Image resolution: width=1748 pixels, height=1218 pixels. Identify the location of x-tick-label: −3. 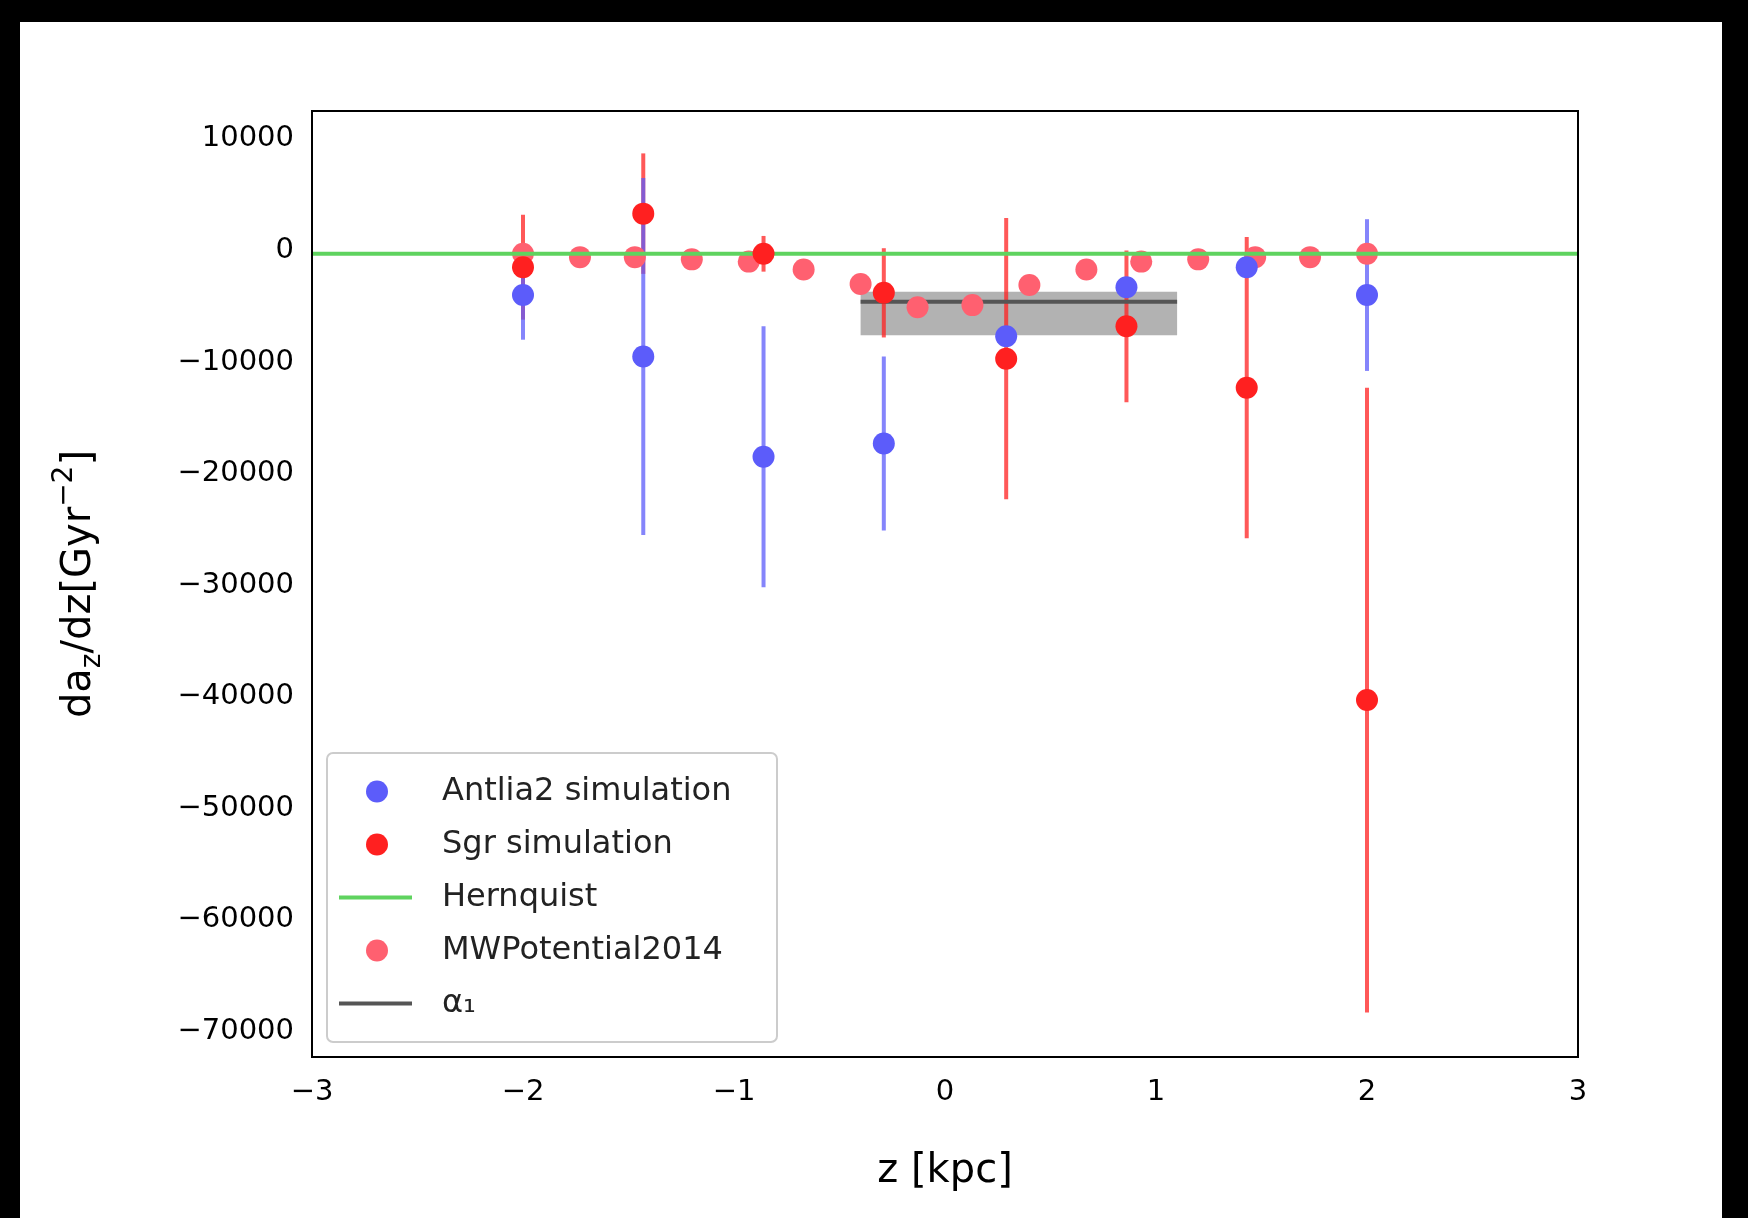
(312, 1089).